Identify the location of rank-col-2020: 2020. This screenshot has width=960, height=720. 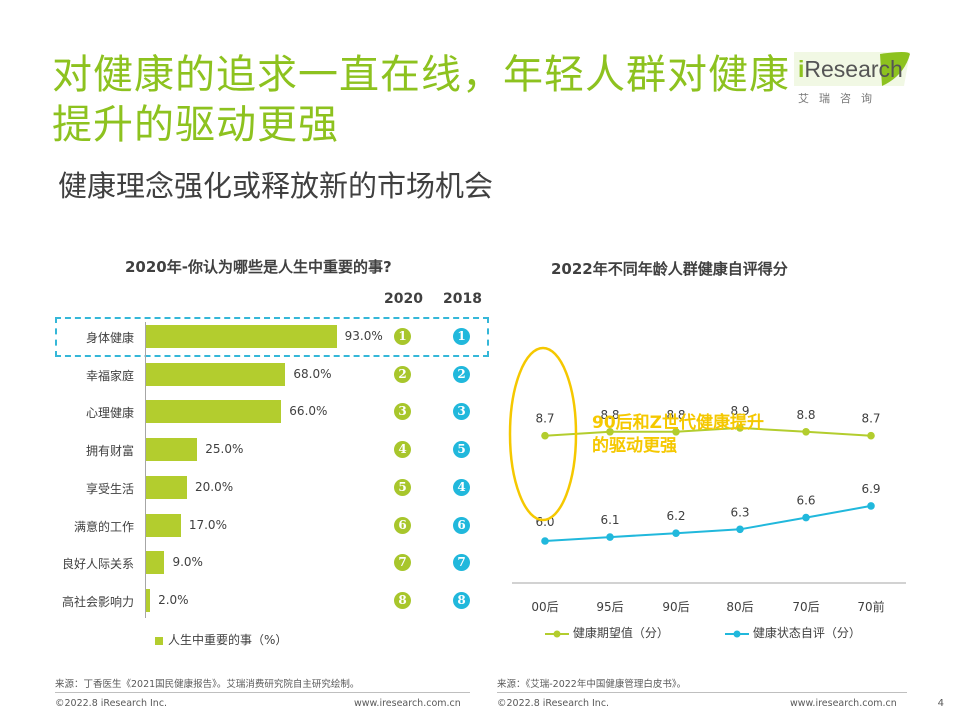
(403, 299).